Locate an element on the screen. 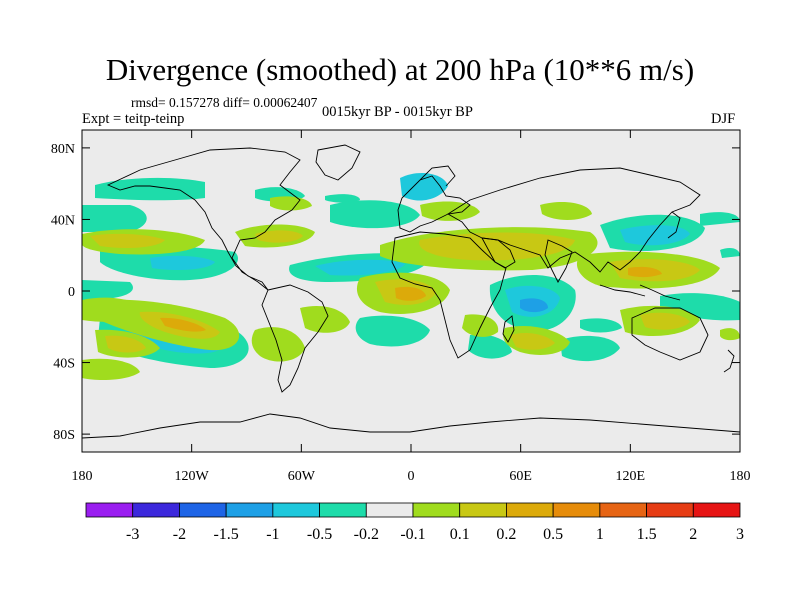  period-text: 0015kyr BP - 0015kyr BP is located at coordinates (397, 112).